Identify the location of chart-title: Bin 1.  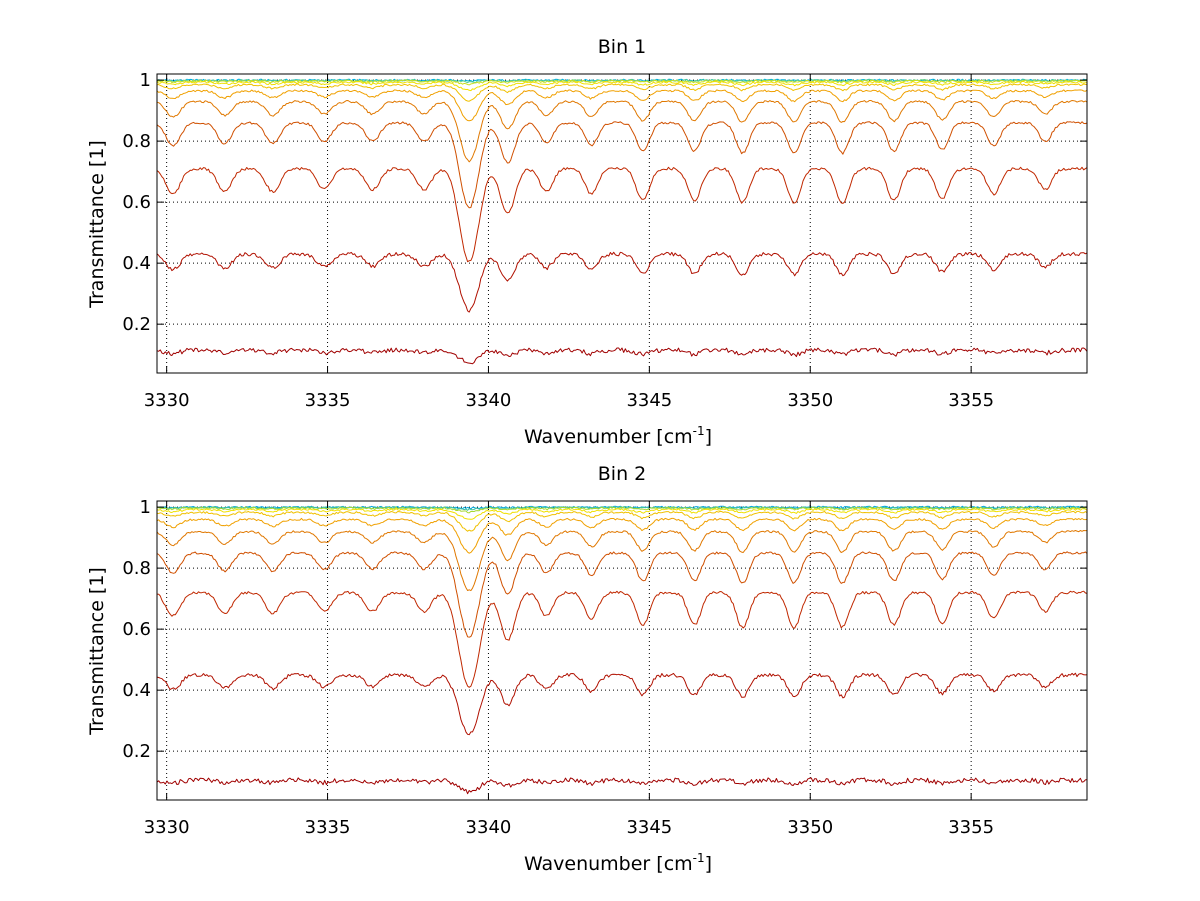
(622, 47).